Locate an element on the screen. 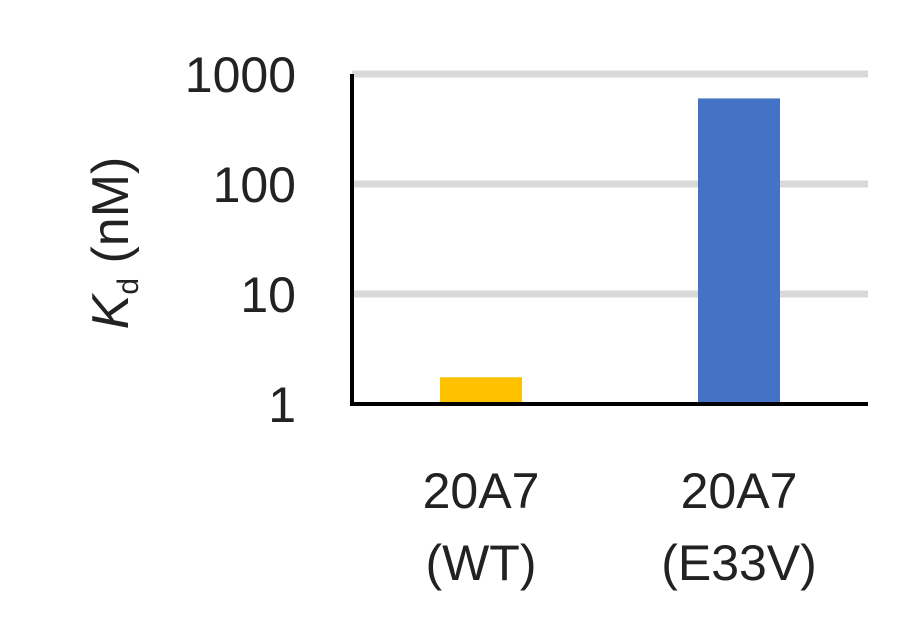  category-label-1-line1: 20A7 is located at coordinates (739, 491).